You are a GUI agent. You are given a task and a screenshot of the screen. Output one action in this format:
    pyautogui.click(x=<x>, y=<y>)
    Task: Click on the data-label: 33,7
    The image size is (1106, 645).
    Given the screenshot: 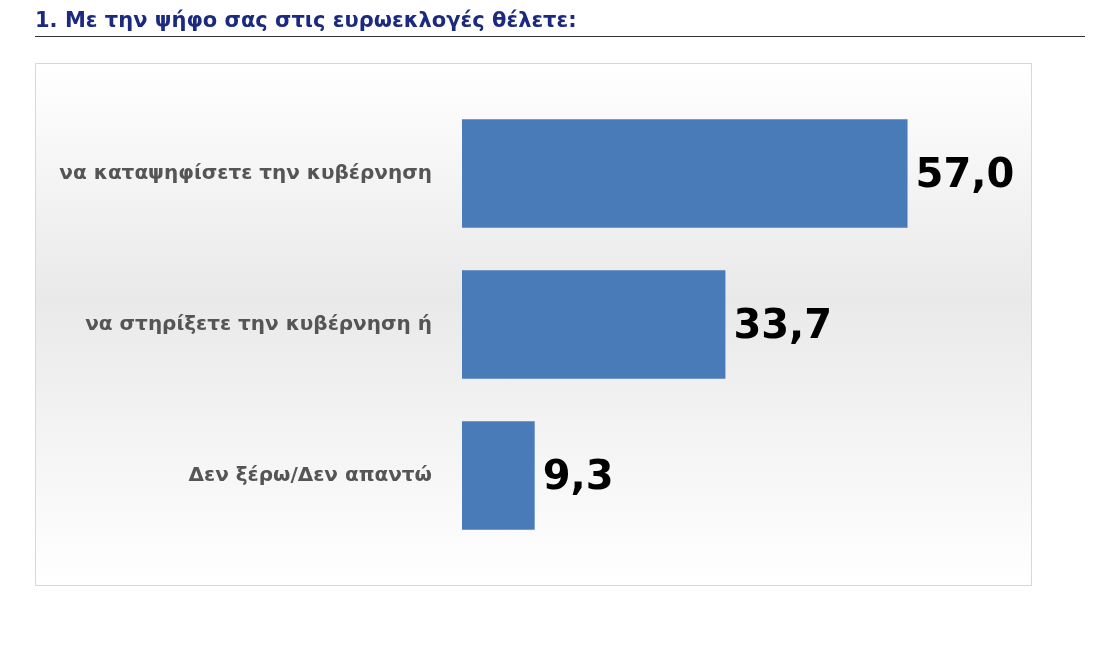 What is the action you would take?
    pyautogui.click(x=783, y=323)
    